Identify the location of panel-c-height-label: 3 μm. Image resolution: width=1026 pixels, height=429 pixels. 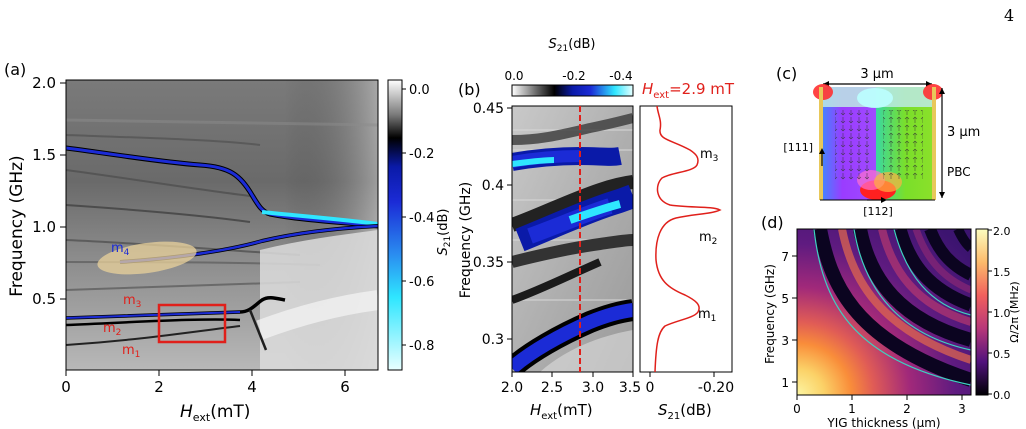
(963, 132).